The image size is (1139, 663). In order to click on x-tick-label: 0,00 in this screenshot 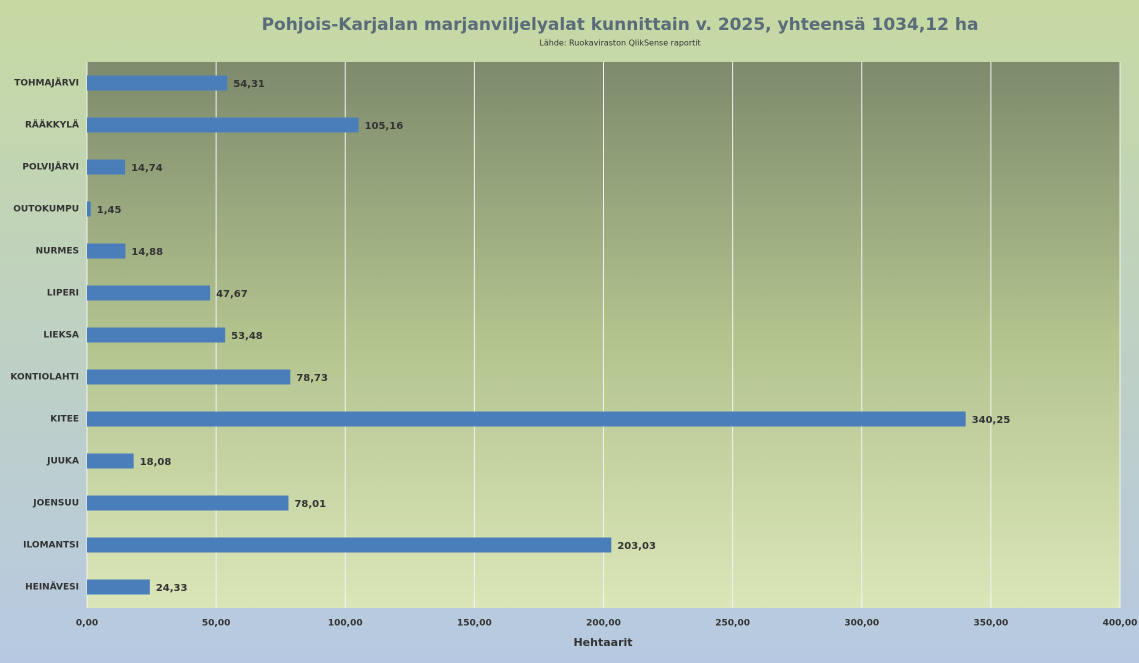, I will do `click(87, 624)`.